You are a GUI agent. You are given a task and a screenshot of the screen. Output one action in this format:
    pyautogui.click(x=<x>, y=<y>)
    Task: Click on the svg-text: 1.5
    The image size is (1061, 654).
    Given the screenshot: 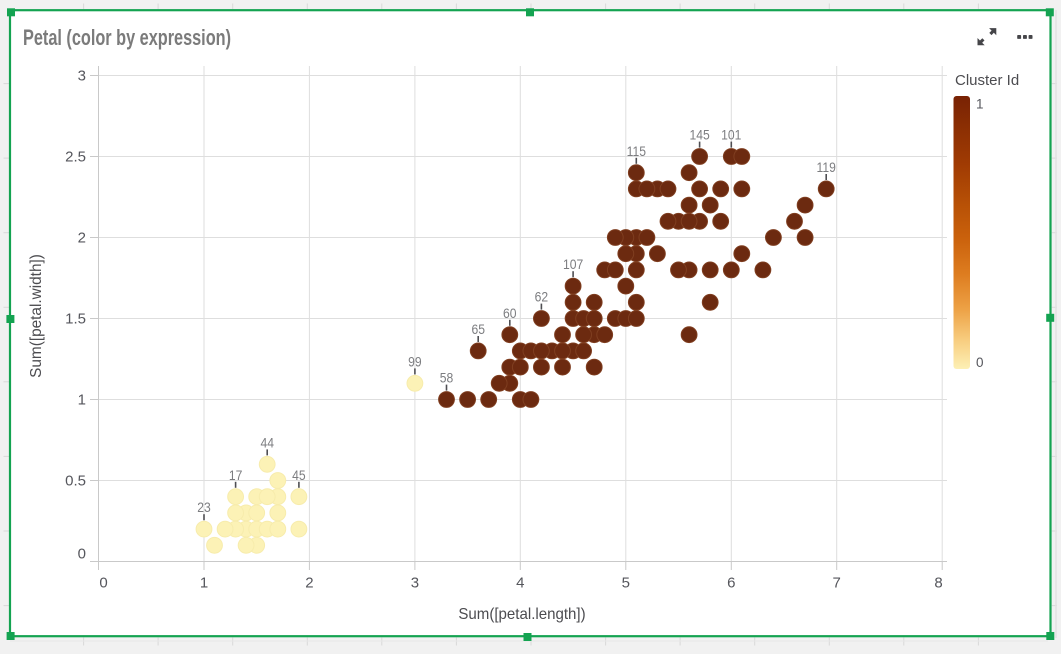 What is the action you would take?
    pyautogui.click(x=75, y=319)
    